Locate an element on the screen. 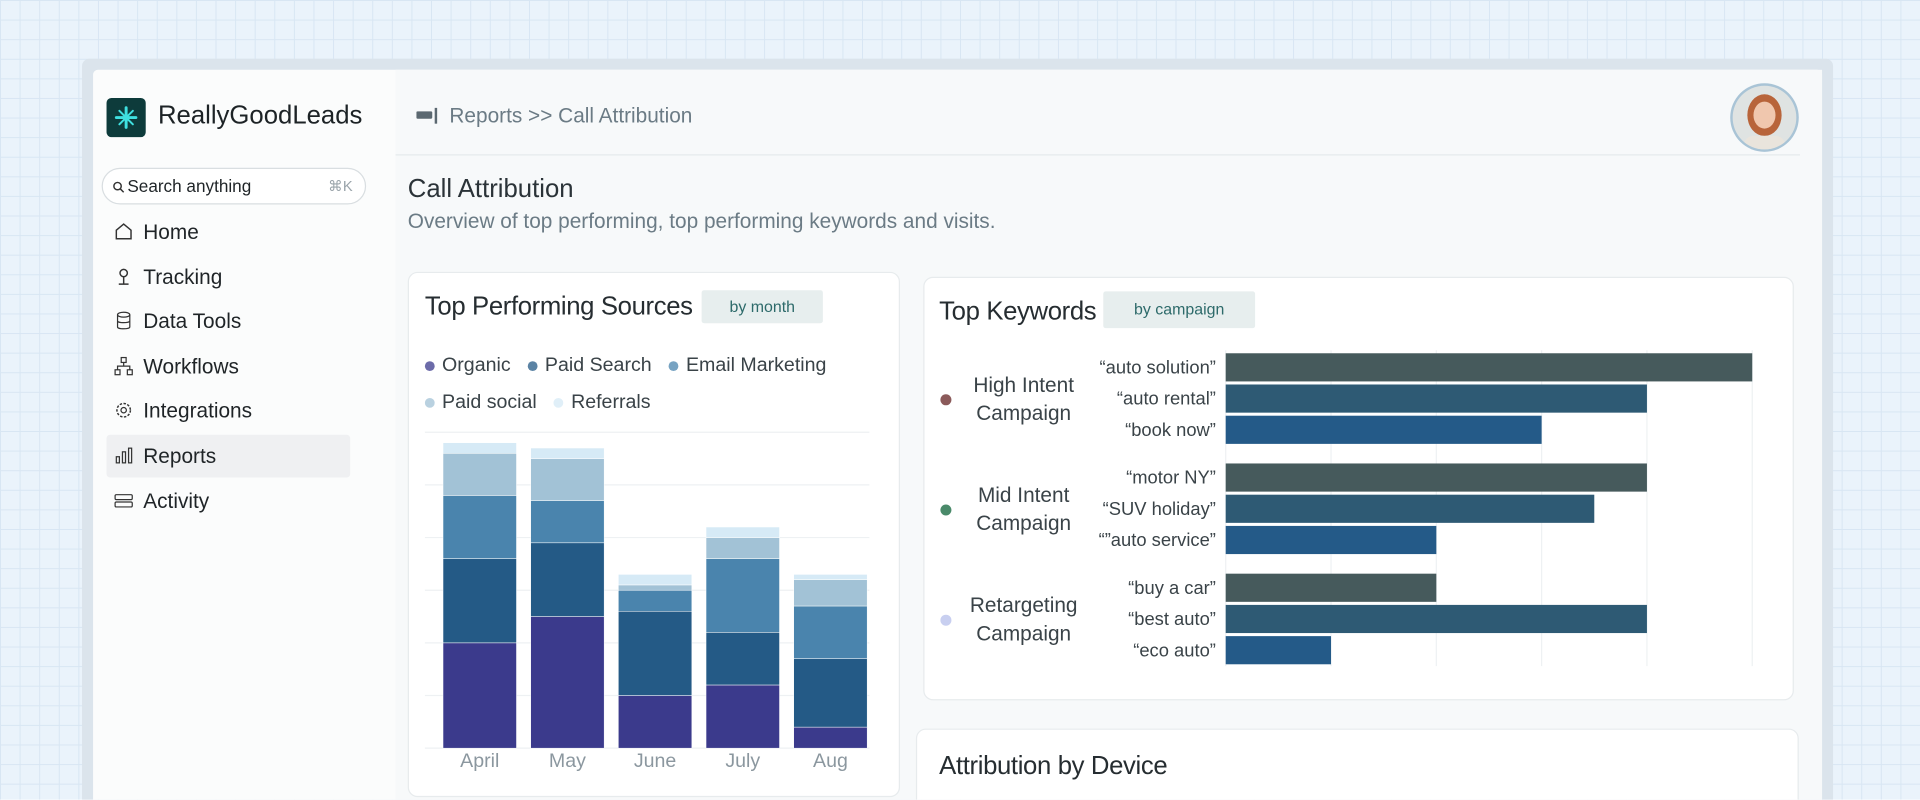 Image resolution: width=1920 pixels, height=800 pixels. y-tick-label: “book now” is located at coordinates (1170, 429).